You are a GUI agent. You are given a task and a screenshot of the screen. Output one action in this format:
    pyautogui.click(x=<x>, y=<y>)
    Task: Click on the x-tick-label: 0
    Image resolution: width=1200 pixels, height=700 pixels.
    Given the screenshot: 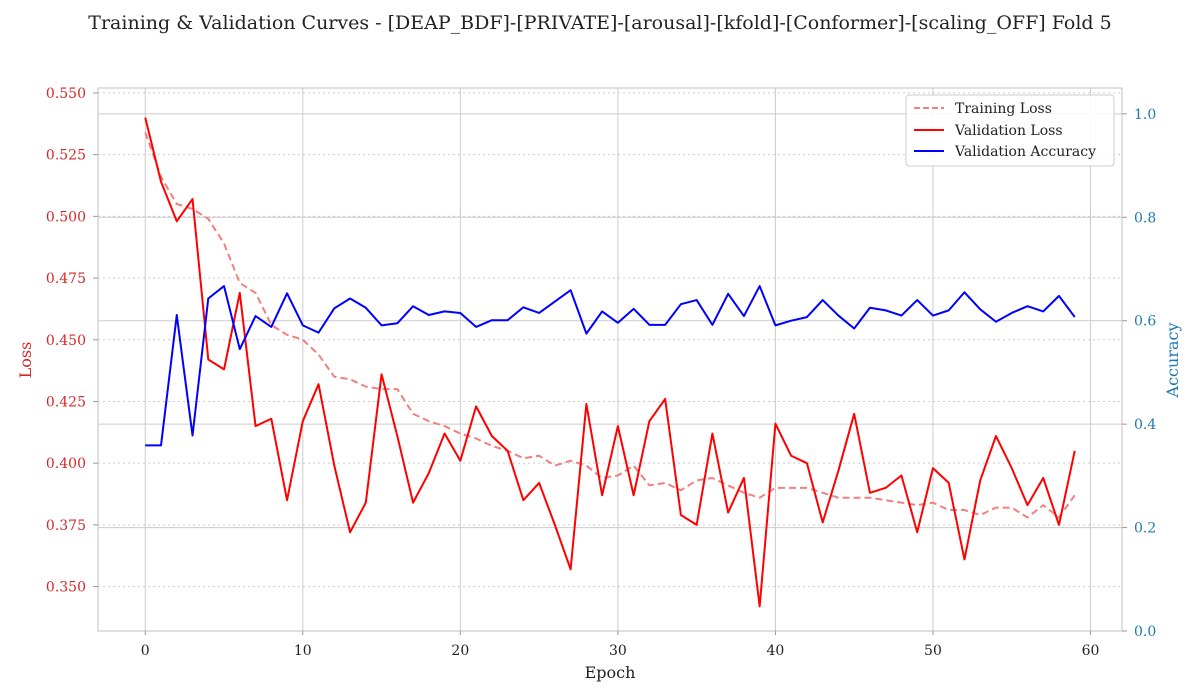 What is the action you would take?
    pyautogui.click(x=145, y=651)
    